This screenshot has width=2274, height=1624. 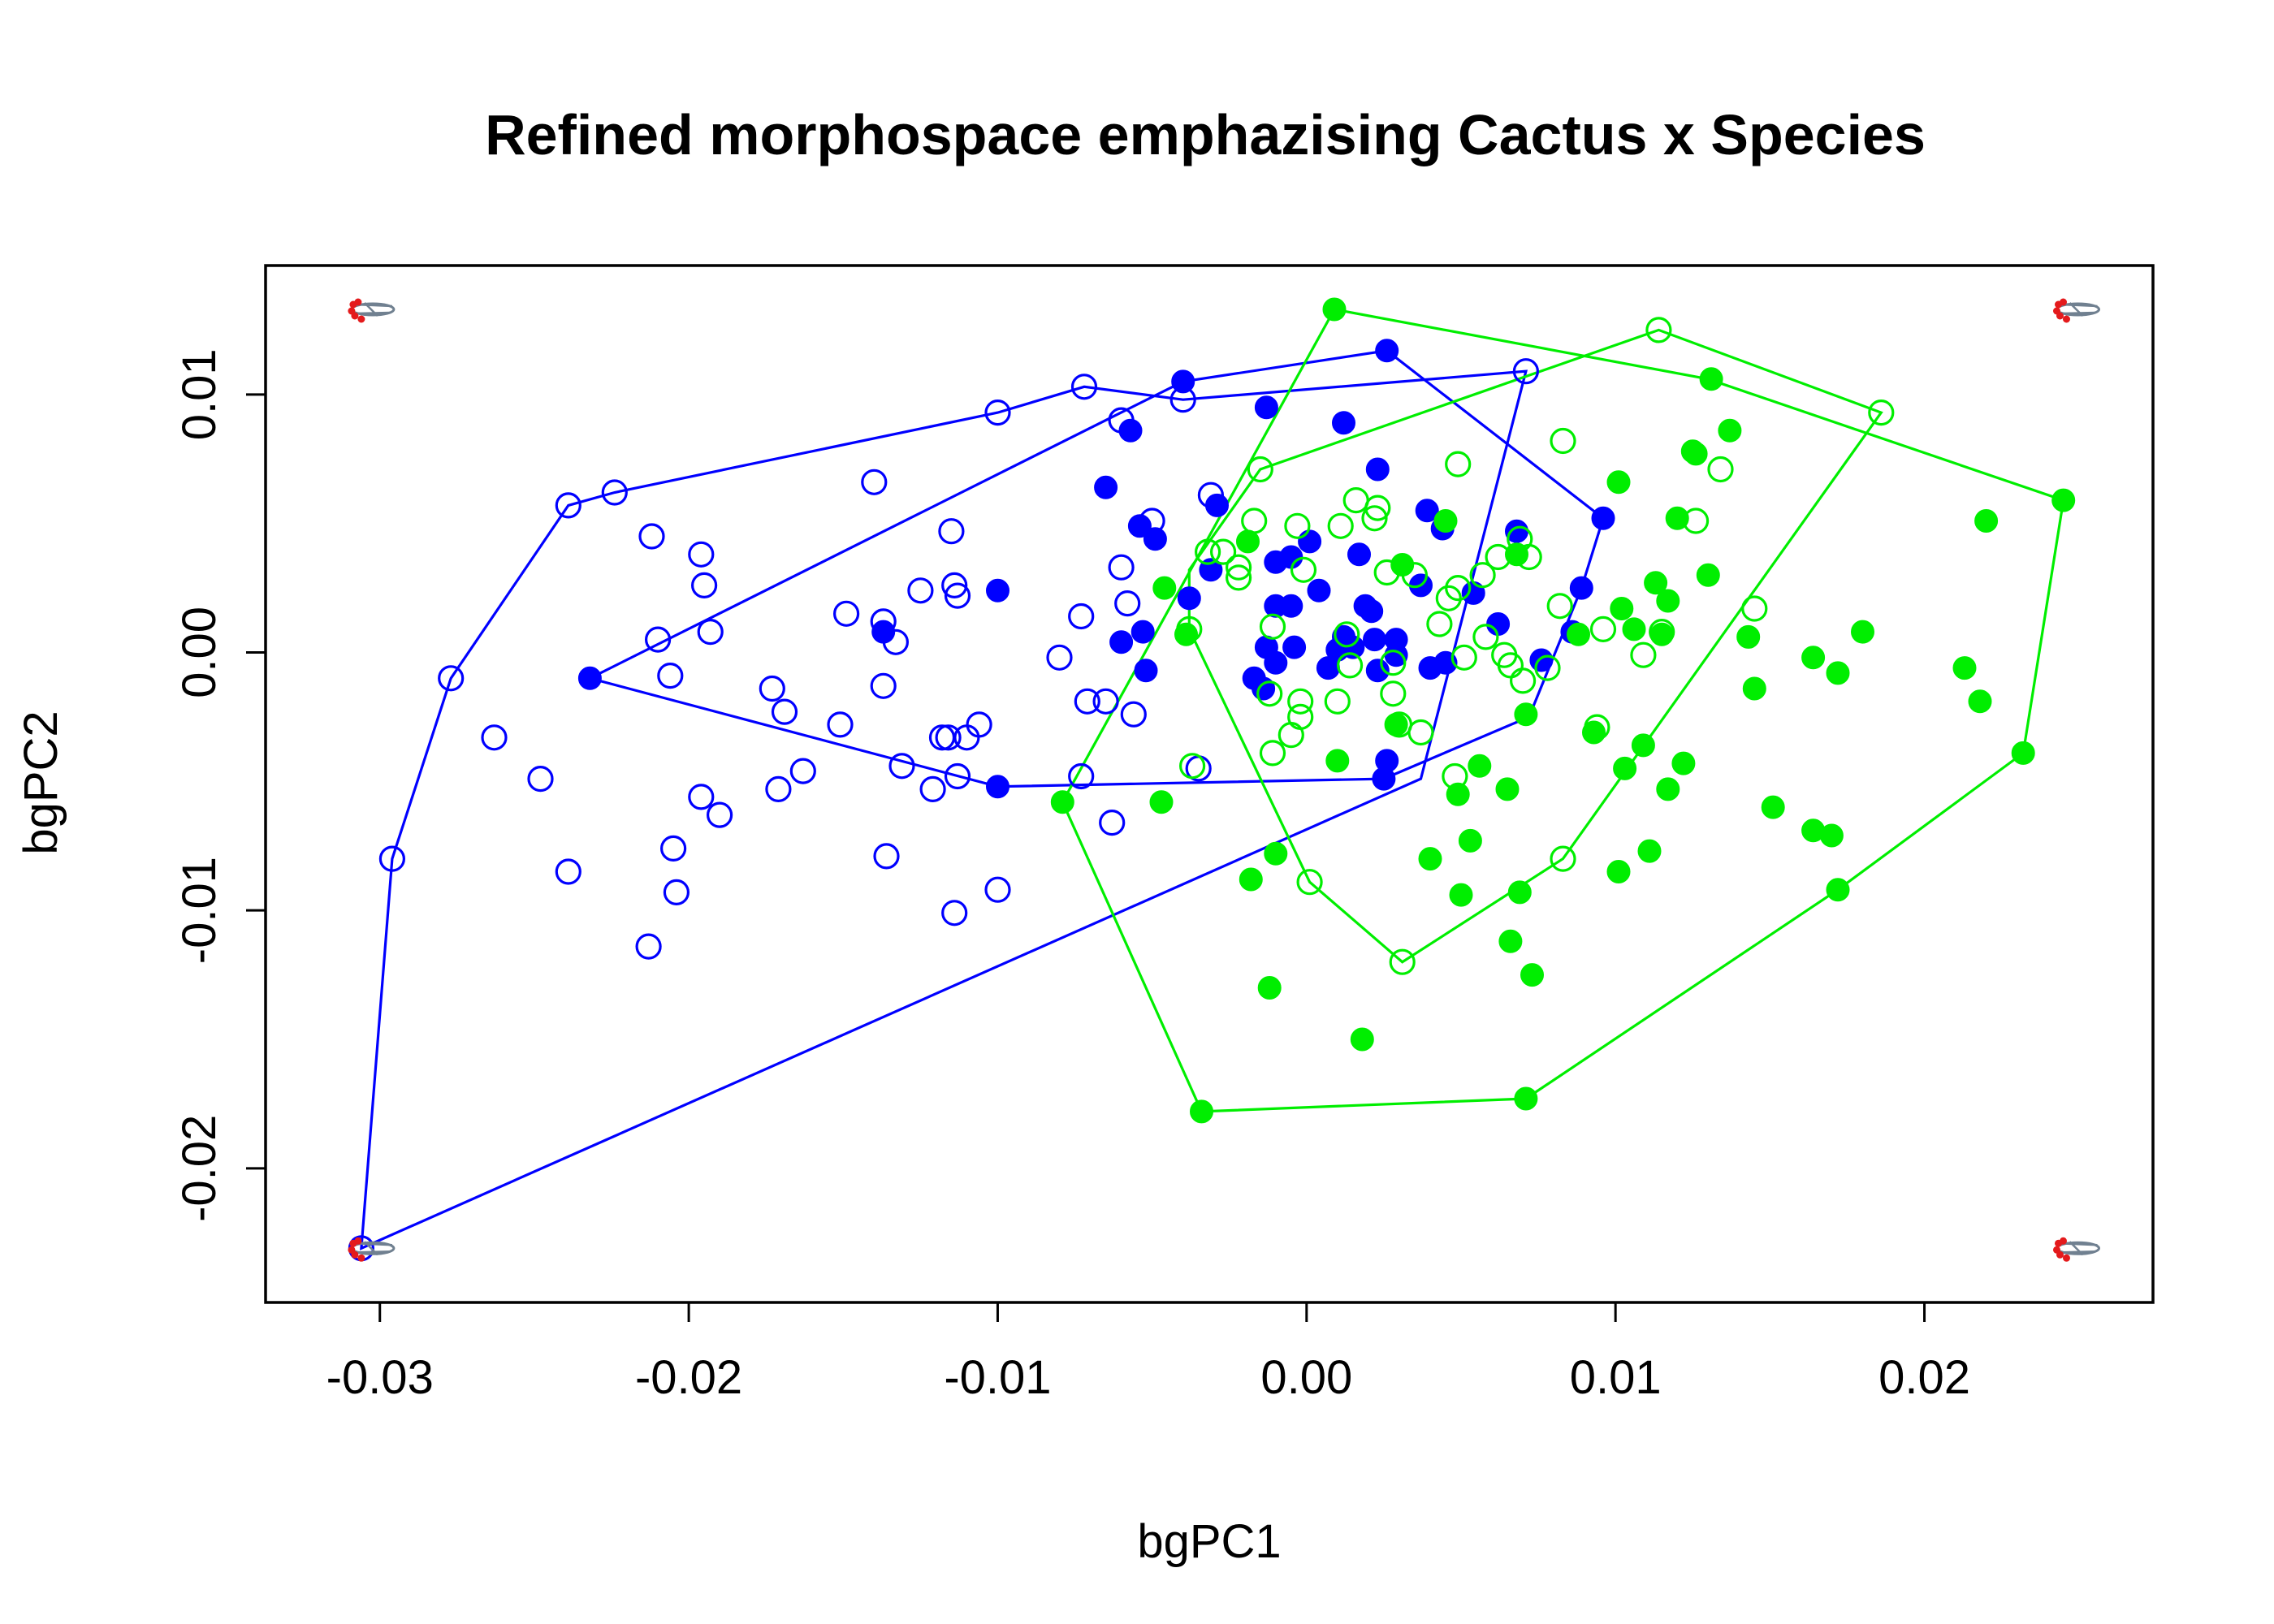 What do you see at coordinates (380, 1378) in the screenshot?
I see `x-tick-label: -0.03` at bounding box center [380, 1378].